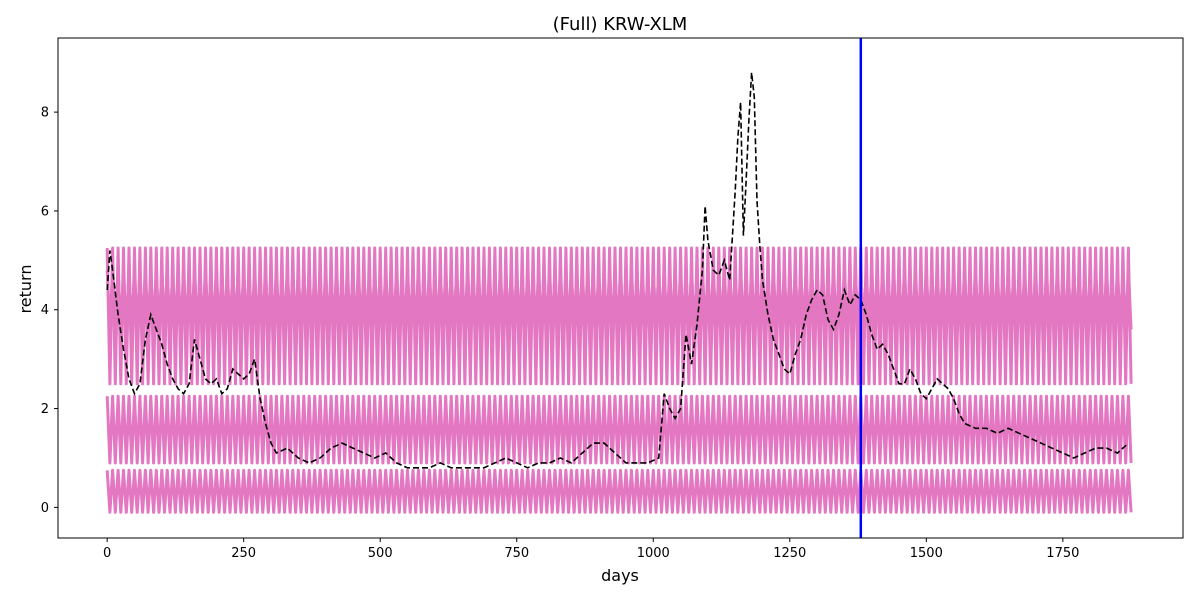 The height and width of the screenshot is (600, 1200). What do you see at coordinates (45, 113) in the screenshot?
I see `y-tick-label: 8` at bounding box center [45, 113].